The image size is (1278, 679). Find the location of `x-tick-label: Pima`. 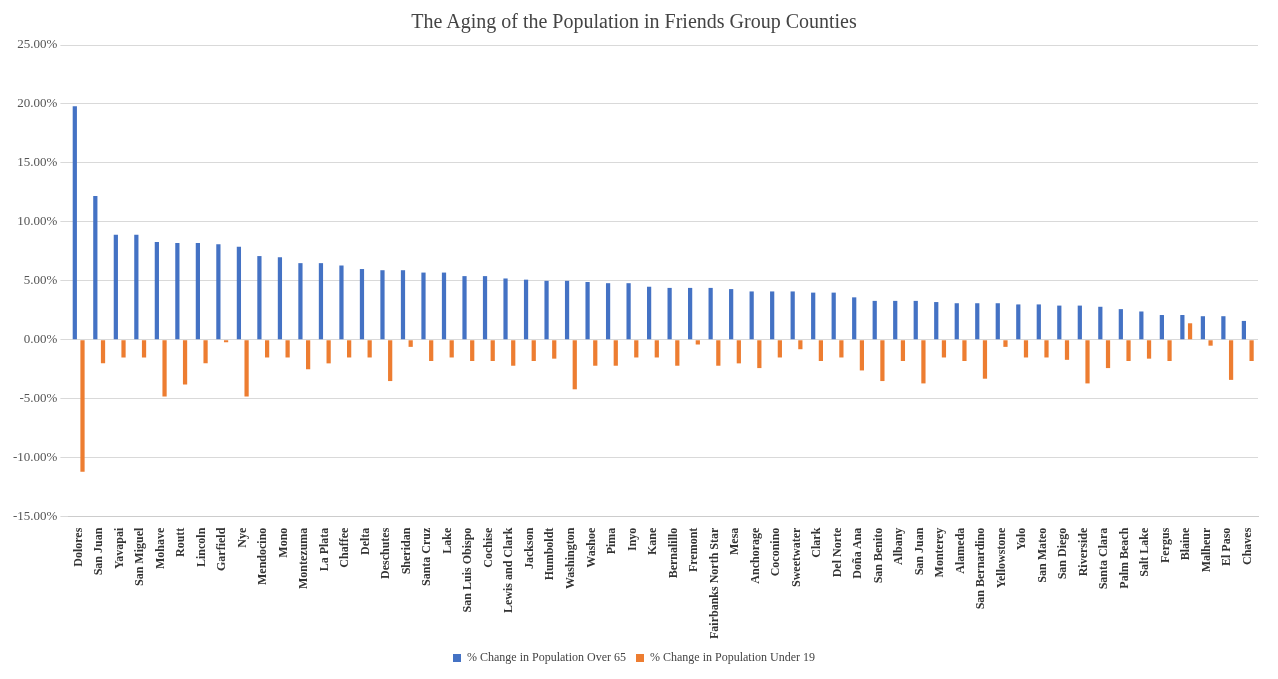

x-tick-label: Pima is located at coordinates (611, 541).